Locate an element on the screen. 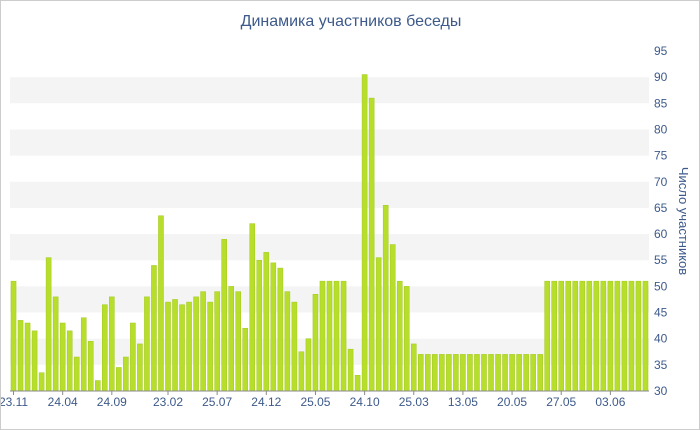 This screenshot has height=430, width=700. x-tick-label: 24.10 is located at coordinates (365, 402).